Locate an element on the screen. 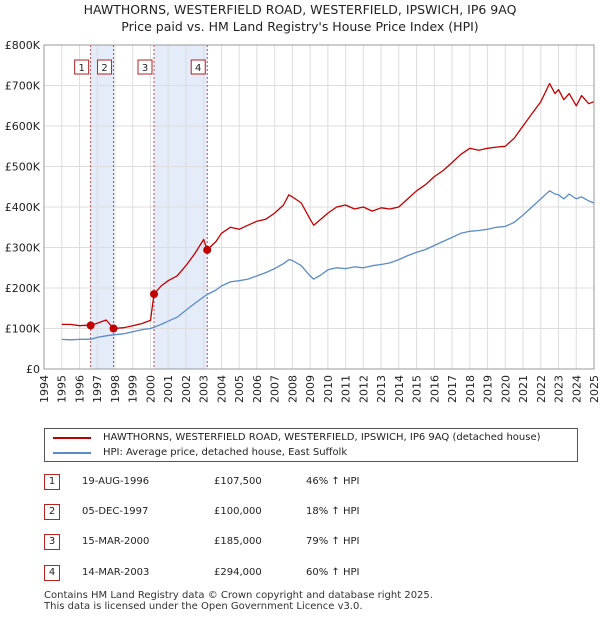 The width and height of the screenshot is (600, 620). y-tick-label: £400K is located at coordinates (23, 207).